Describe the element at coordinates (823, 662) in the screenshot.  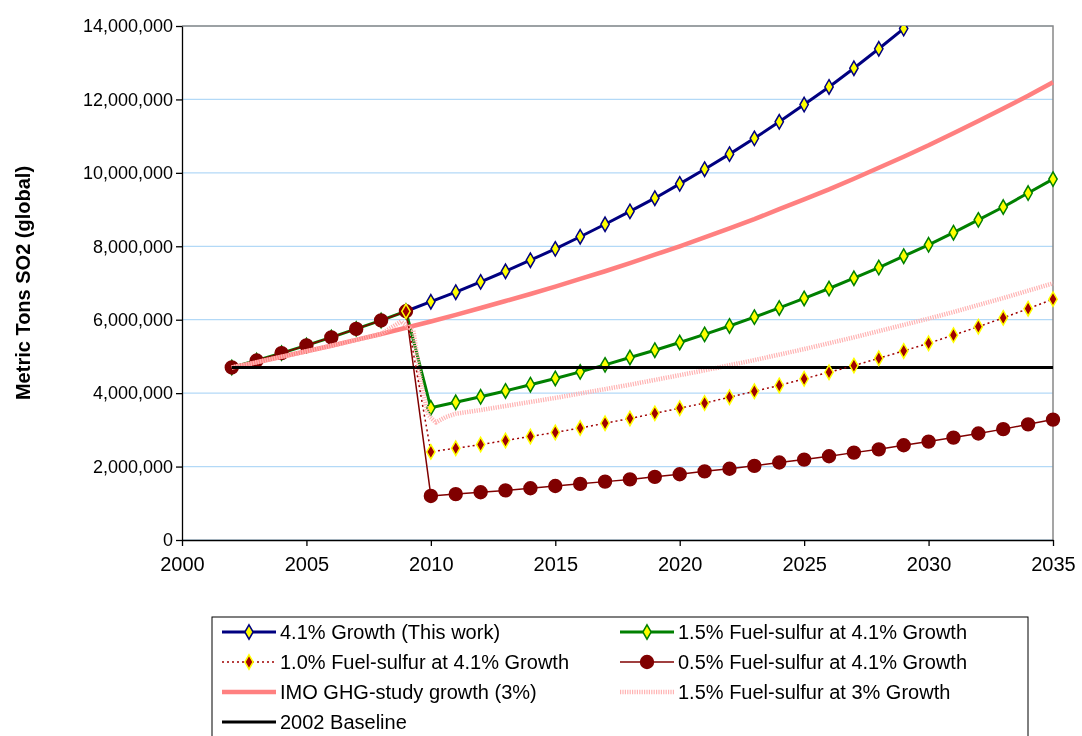
I see `legend-label: 0.5% Fuel-sulfur at 4.1% Growth` at that location.